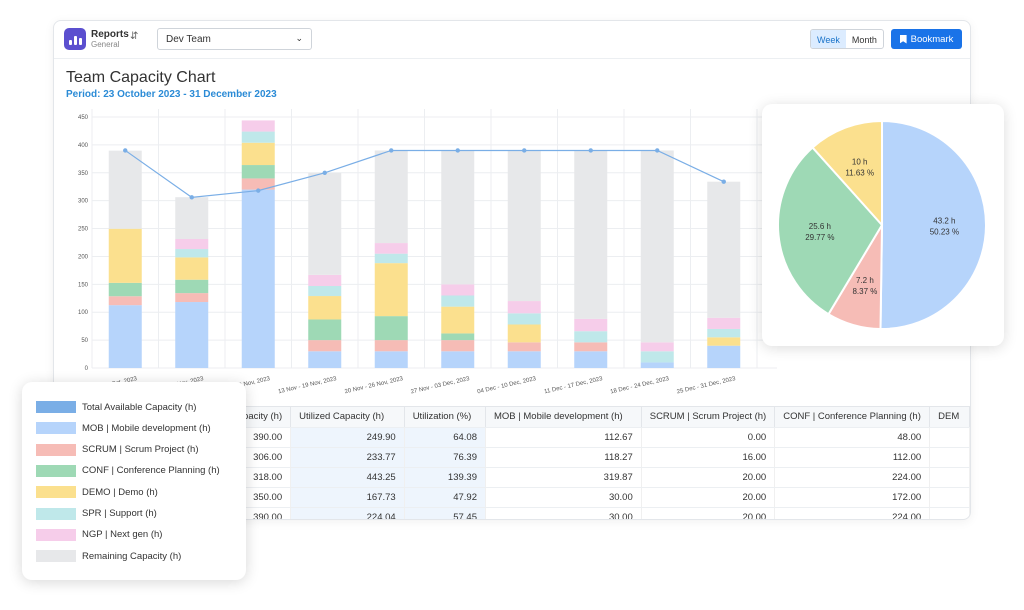 This screenshot has width=1024, height=610. Describe the element at coordinates (445, 457) in the screenshot. I see `table-cell: 76.39` at that location.